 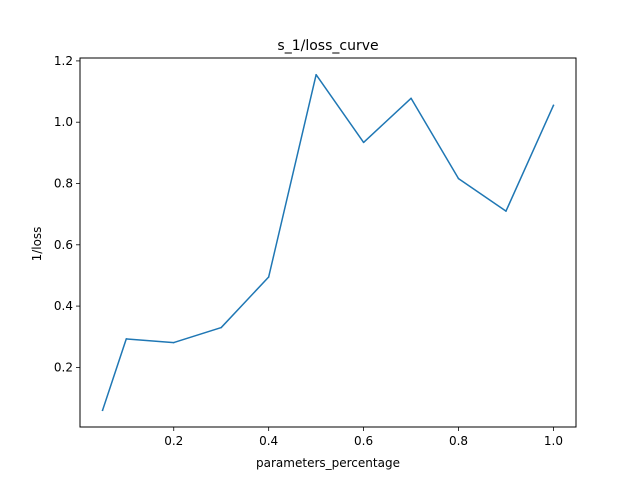 What do you see at coordinates (553, 441) in the screenshot?
I see `x-tick-label: 1.0` at bounding box center [553, 441].